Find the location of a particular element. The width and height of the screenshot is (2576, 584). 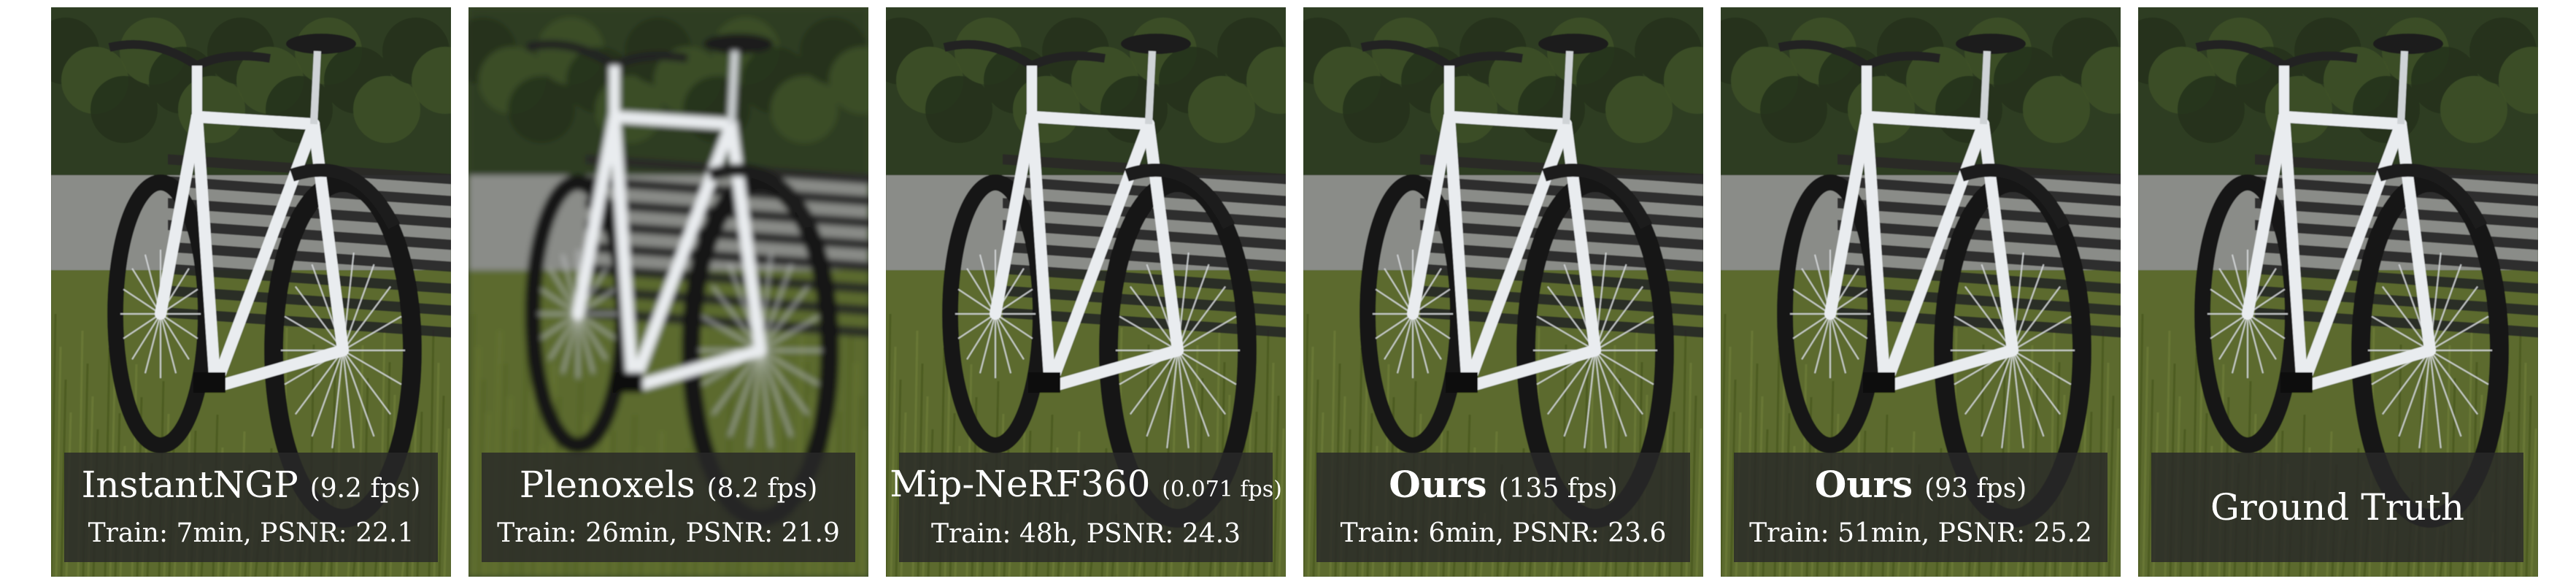

train-psnr-label: Train: 26min, PSNR: 21.9 is located at coordinates (668, 533).